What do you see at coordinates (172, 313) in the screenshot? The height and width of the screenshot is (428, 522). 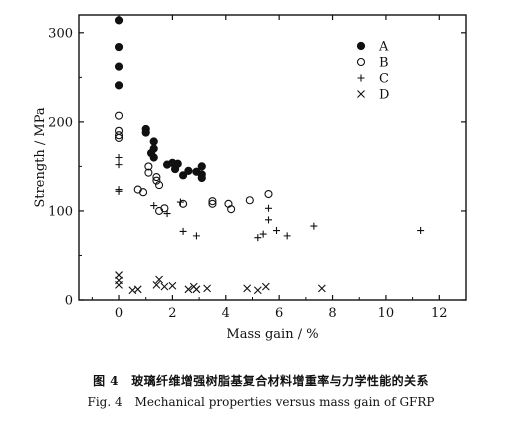 I see `x-tick-label: 2` at bounding box center [172, 313].